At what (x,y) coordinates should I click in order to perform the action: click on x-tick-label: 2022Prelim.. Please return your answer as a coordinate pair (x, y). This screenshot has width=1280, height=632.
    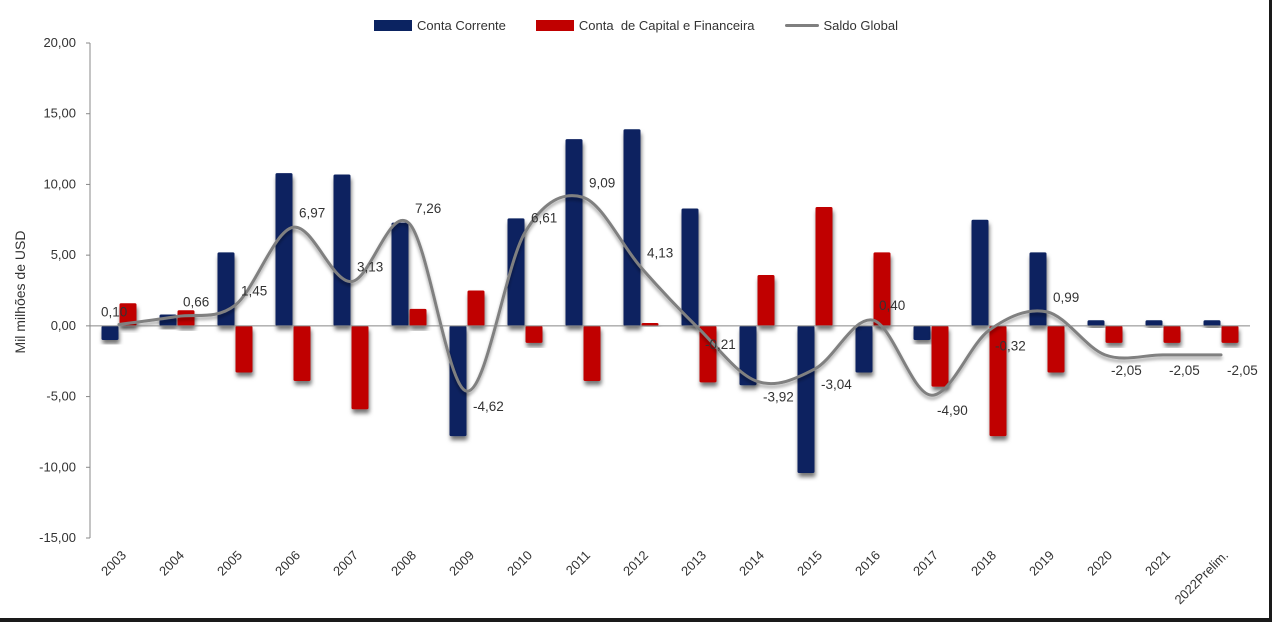
    Looking at the image, I should click on (1201, 578).